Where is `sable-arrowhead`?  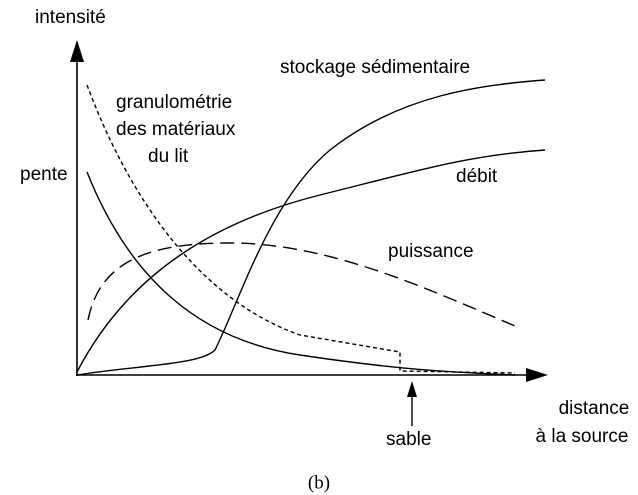
sable-arrowhead is located at coordinates (412, 389).